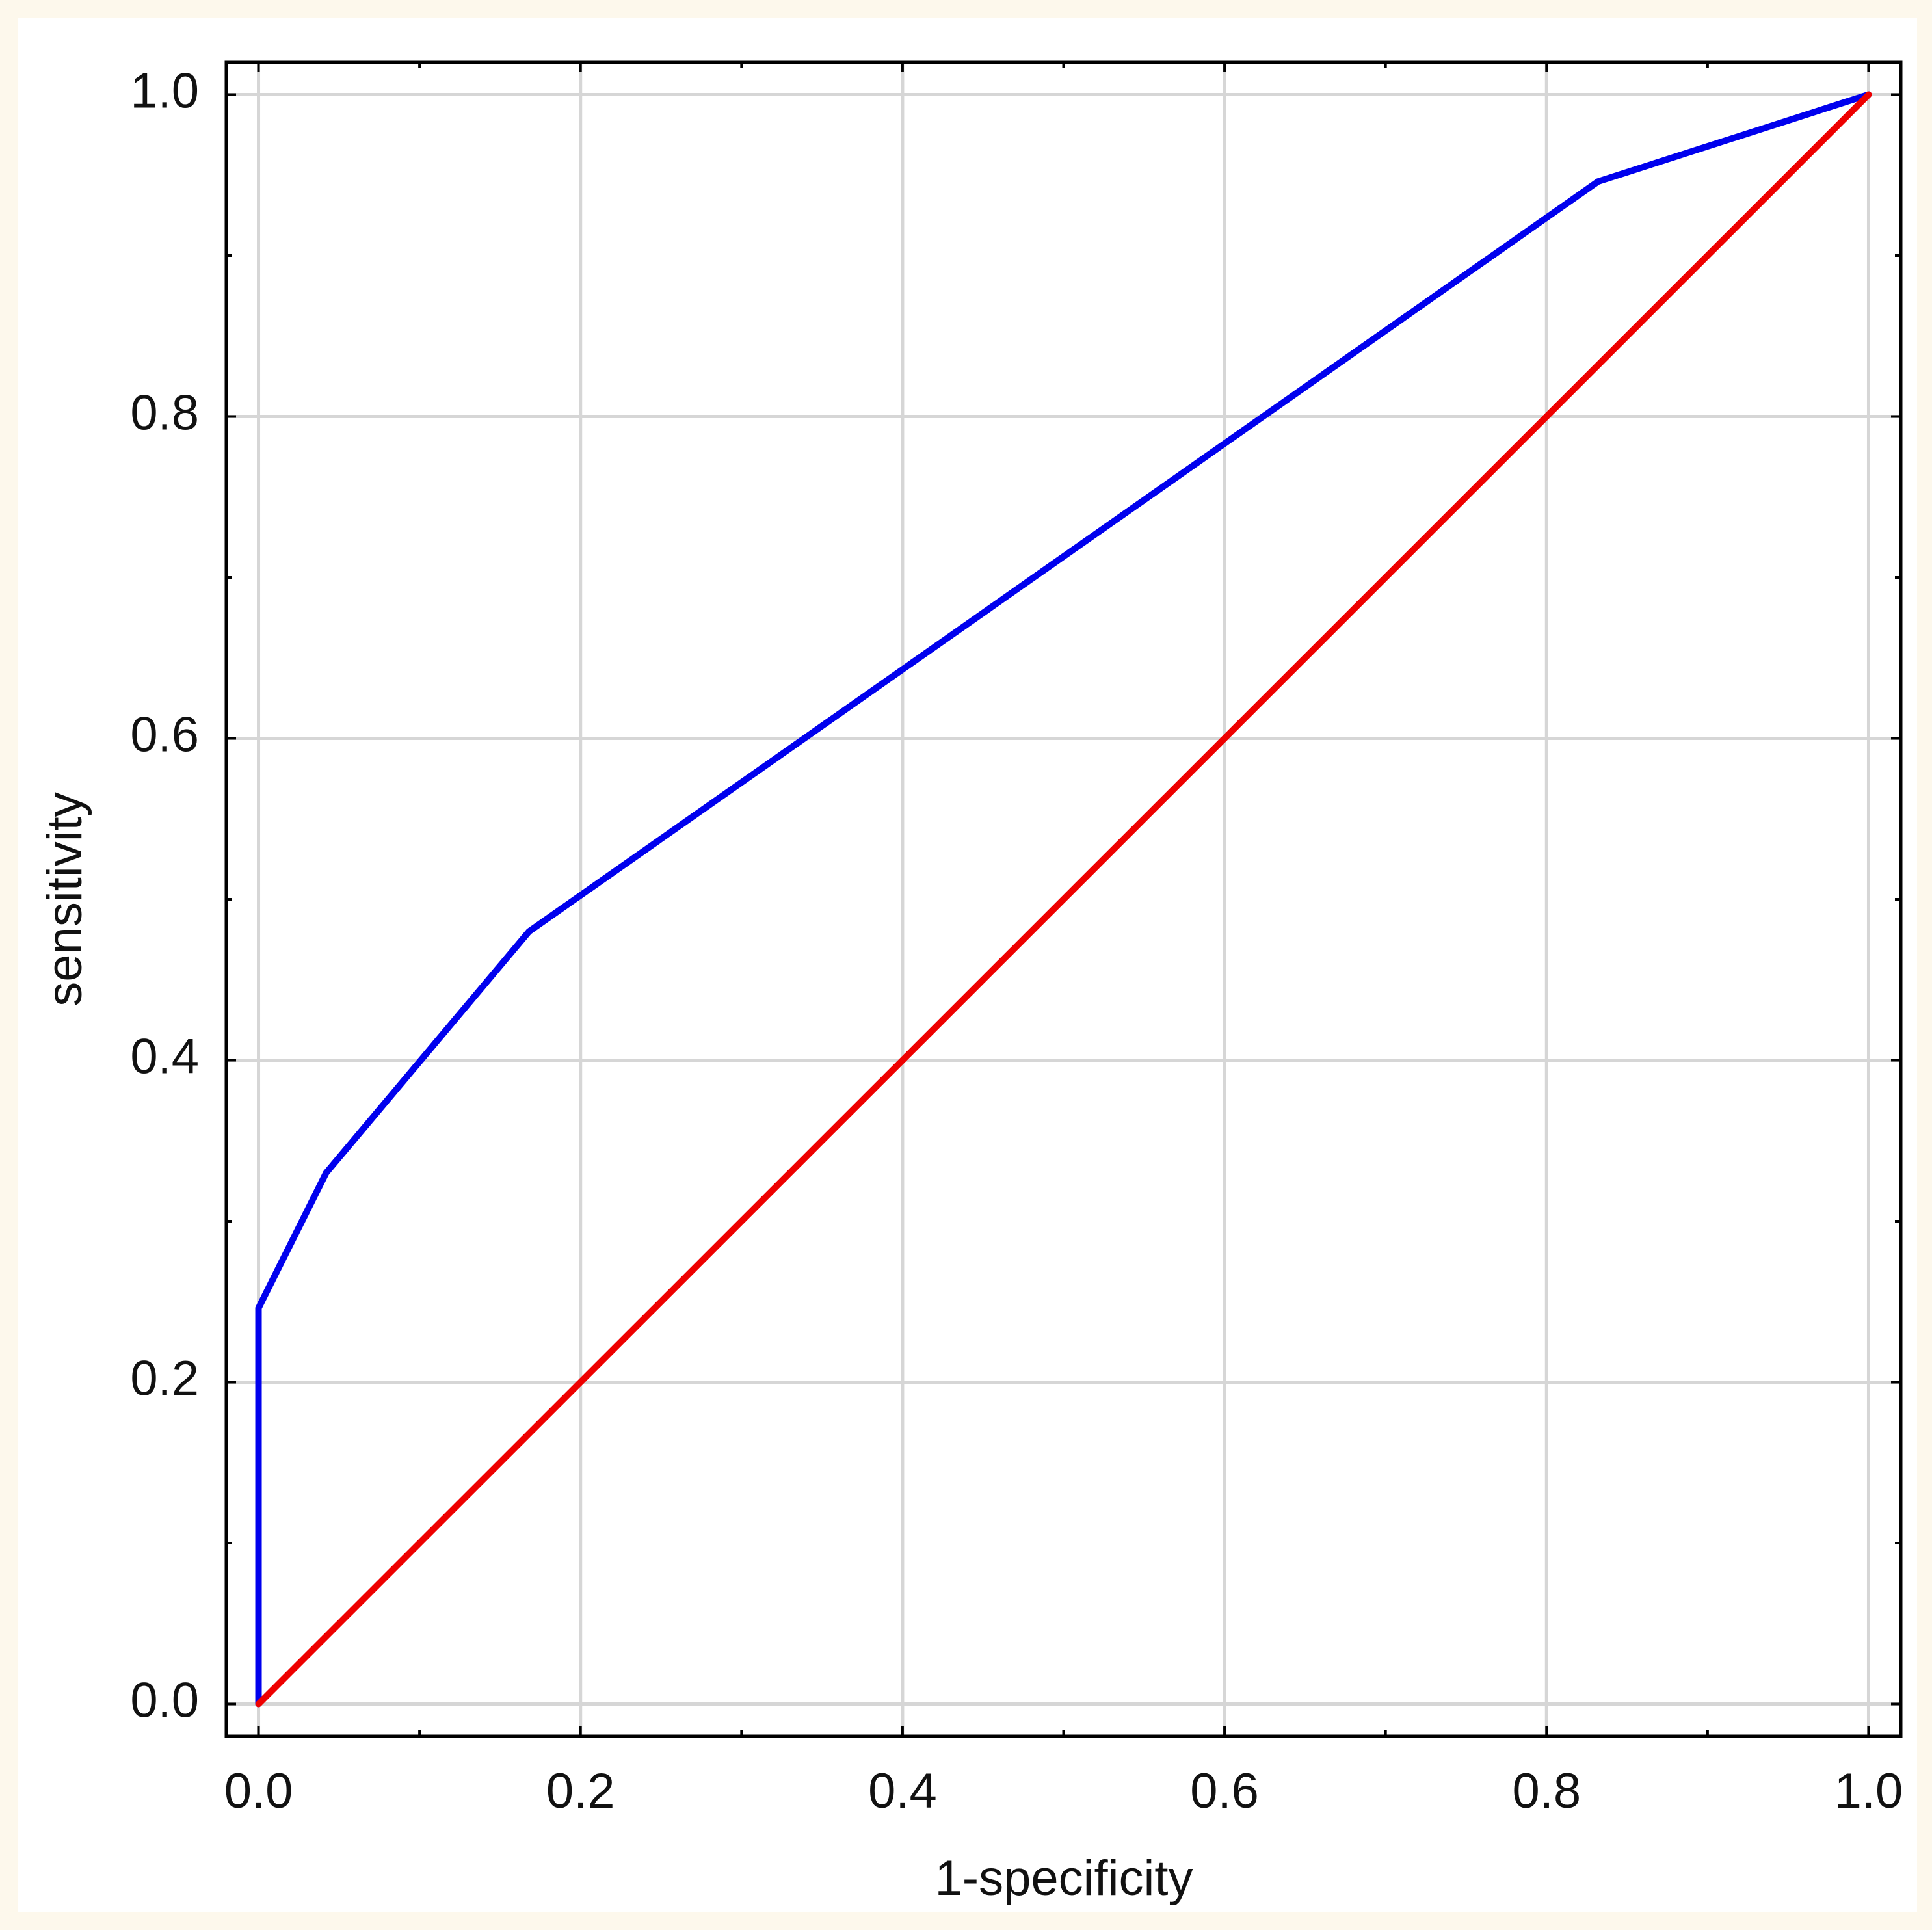 Image resolution: width=1932 pixels, height=1930 pixels. I want to click on y-tick-label: 0.6, so click(164, 735).